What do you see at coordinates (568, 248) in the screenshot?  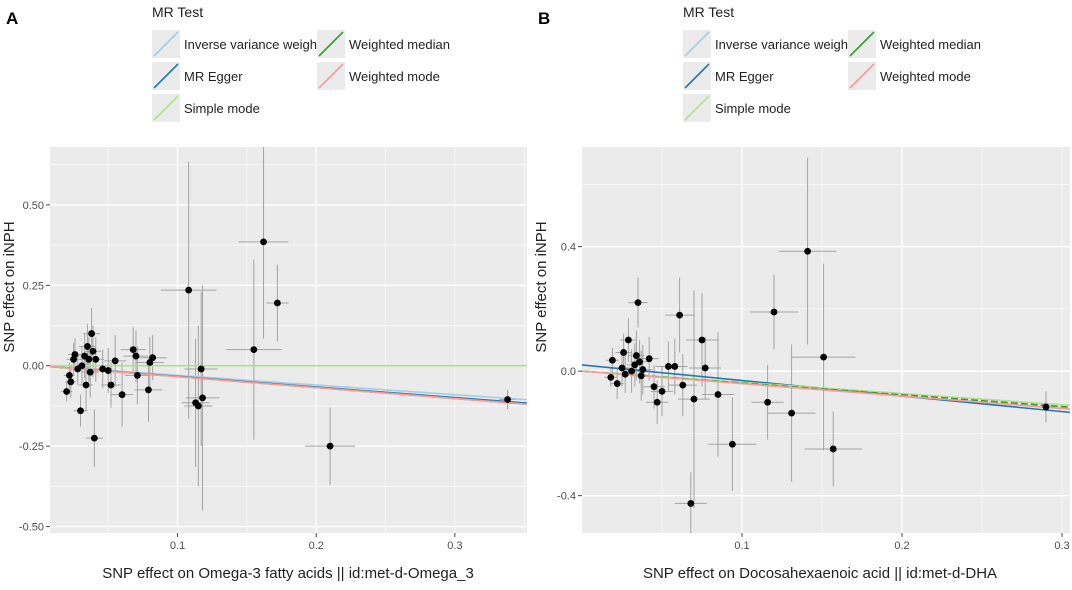 I see `y-tick-label: 0.4` at bounding box center [568, 248].